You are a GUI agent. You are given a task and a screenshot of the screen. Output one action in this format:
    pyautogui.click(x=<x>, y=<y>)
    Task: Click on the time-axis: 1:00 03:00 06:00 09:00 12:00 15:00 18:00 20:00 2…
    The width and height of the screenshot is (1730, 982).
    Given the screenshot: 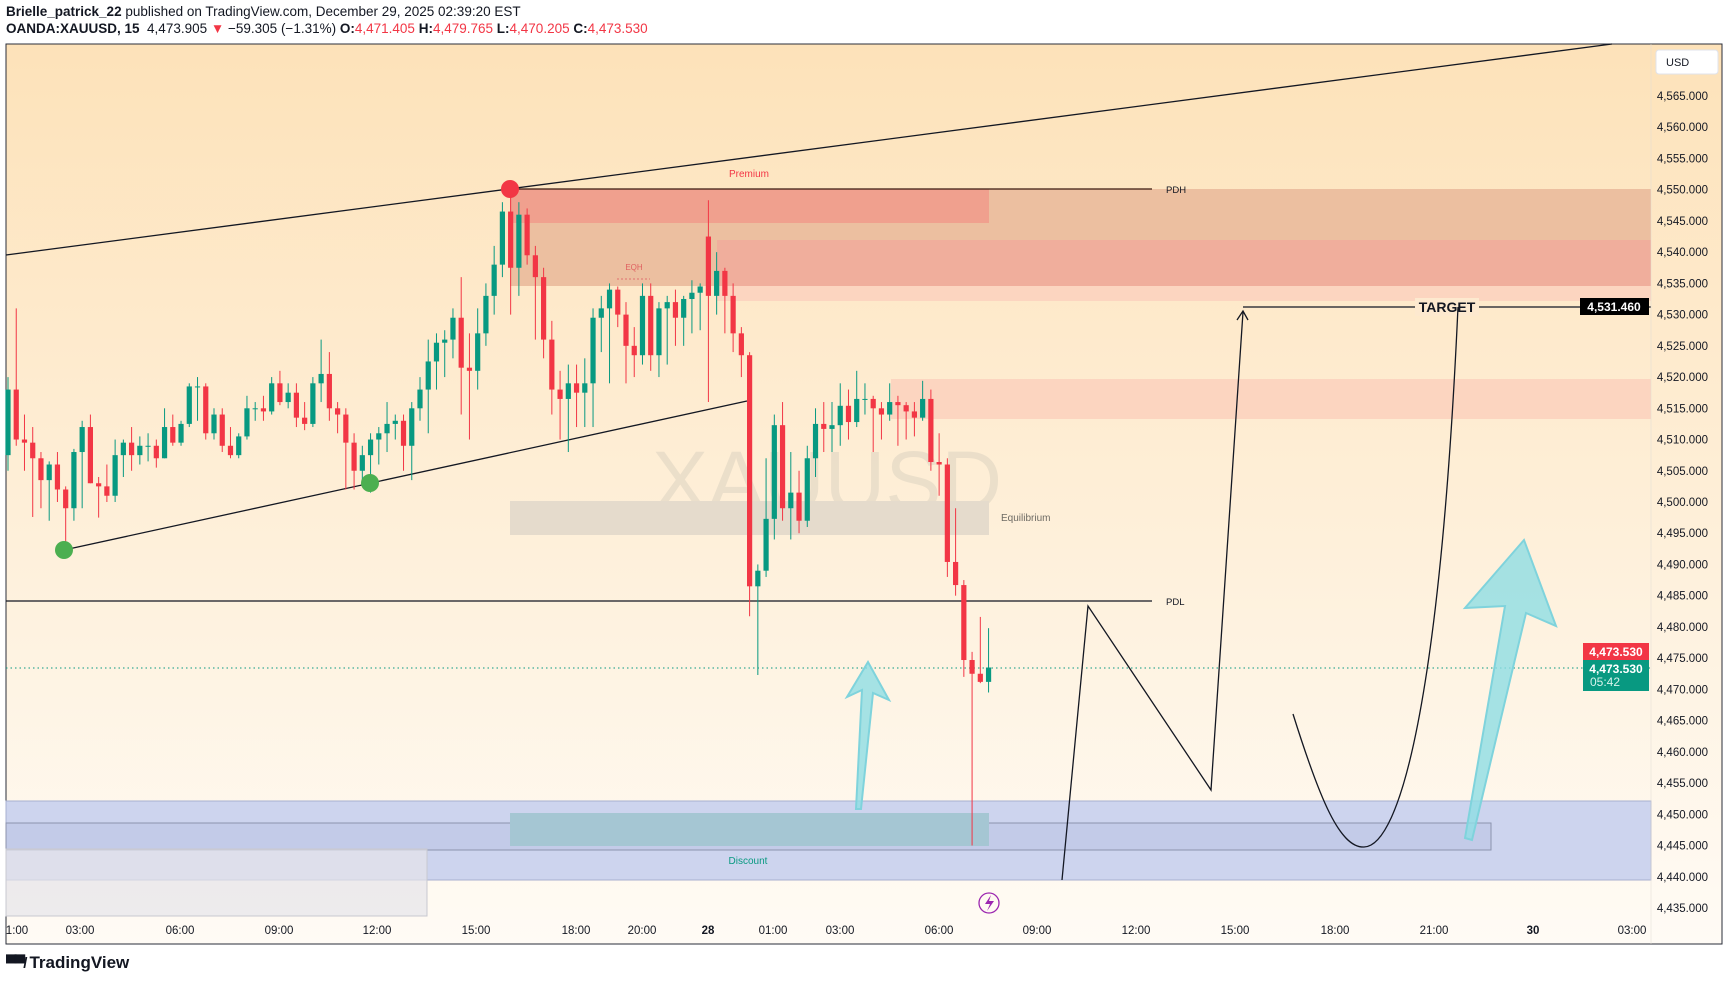 What is the action you would take?
    pyautogui.click(x=826, y=931)
    